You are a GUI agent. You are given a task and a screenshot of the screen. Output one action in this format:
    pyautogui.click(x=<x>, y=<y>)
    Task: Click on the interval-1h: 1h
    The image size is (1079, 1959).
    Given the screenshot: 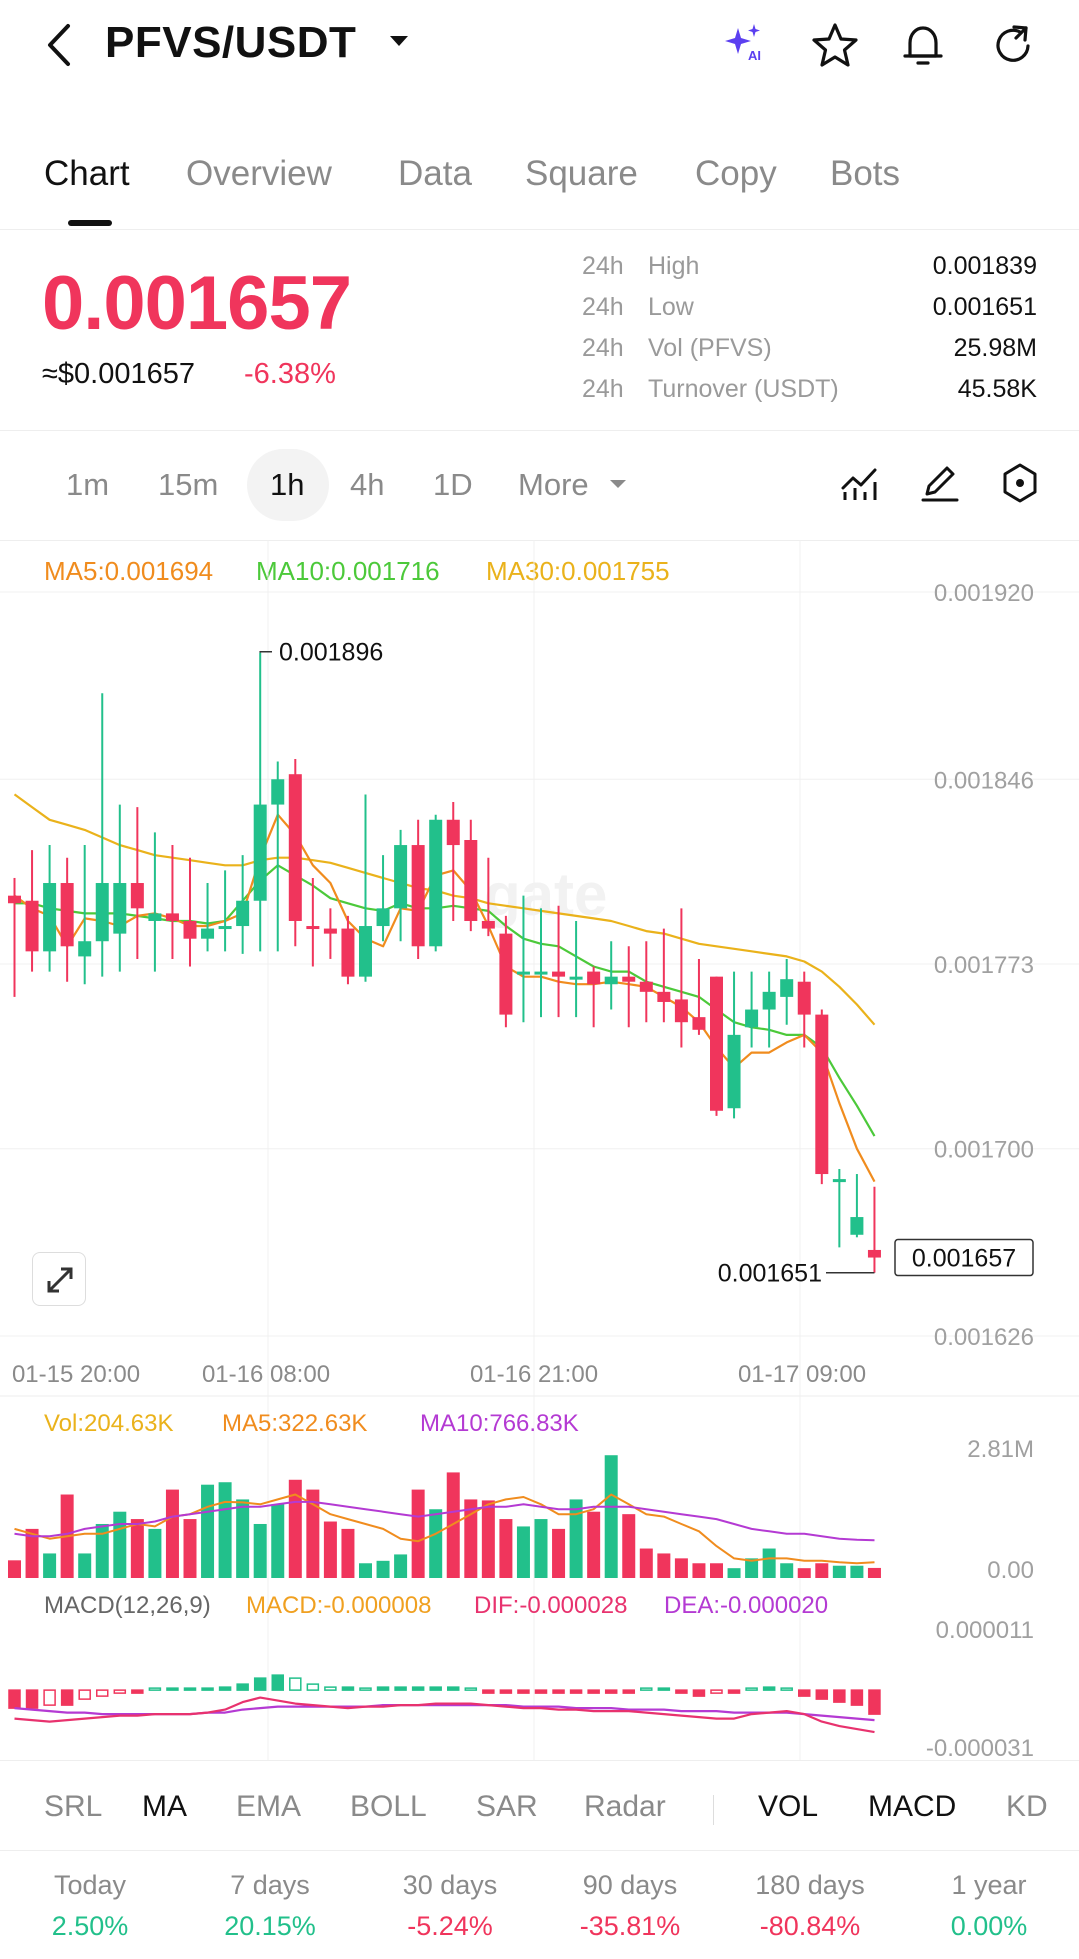 What is the action you would take?
    pyautogui.click(x=287, y=484)
    